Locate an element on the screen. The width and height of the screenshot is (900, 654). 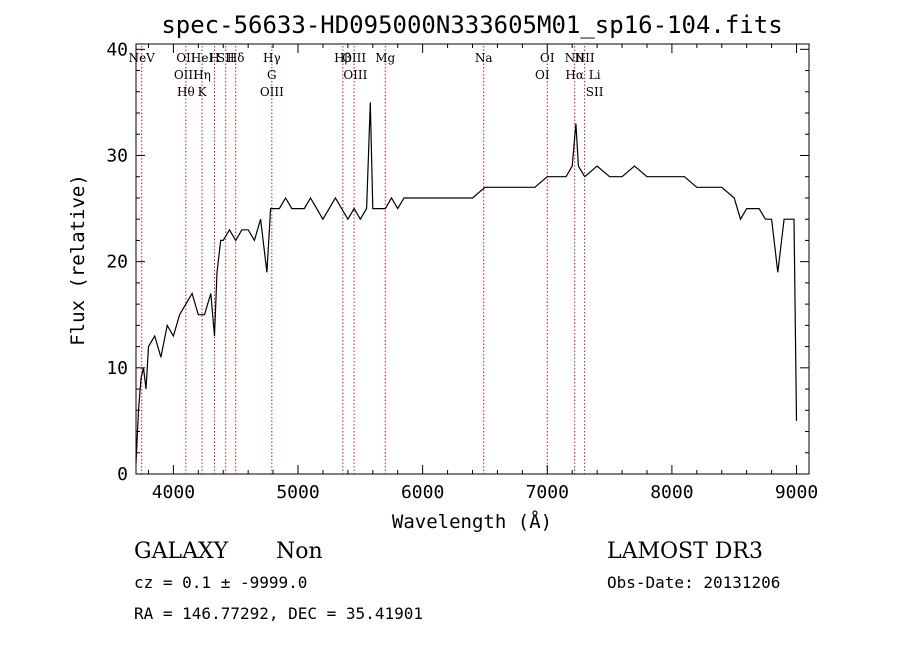
survey-name: LAMOST DR3 is located at coordinates (685, 551).